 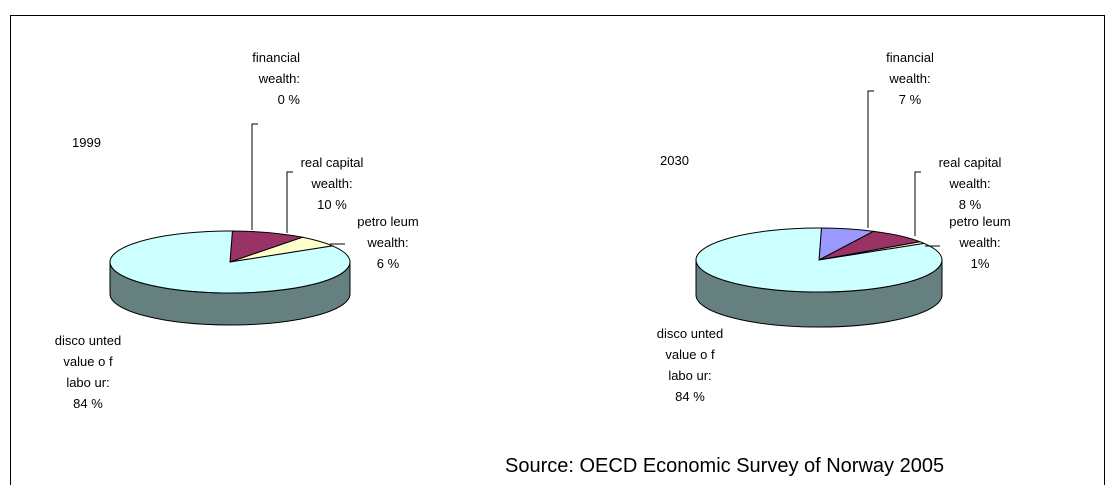 I want to click on pie-slice-label: financial wealth: 0 %, so click(x=276, y=78).